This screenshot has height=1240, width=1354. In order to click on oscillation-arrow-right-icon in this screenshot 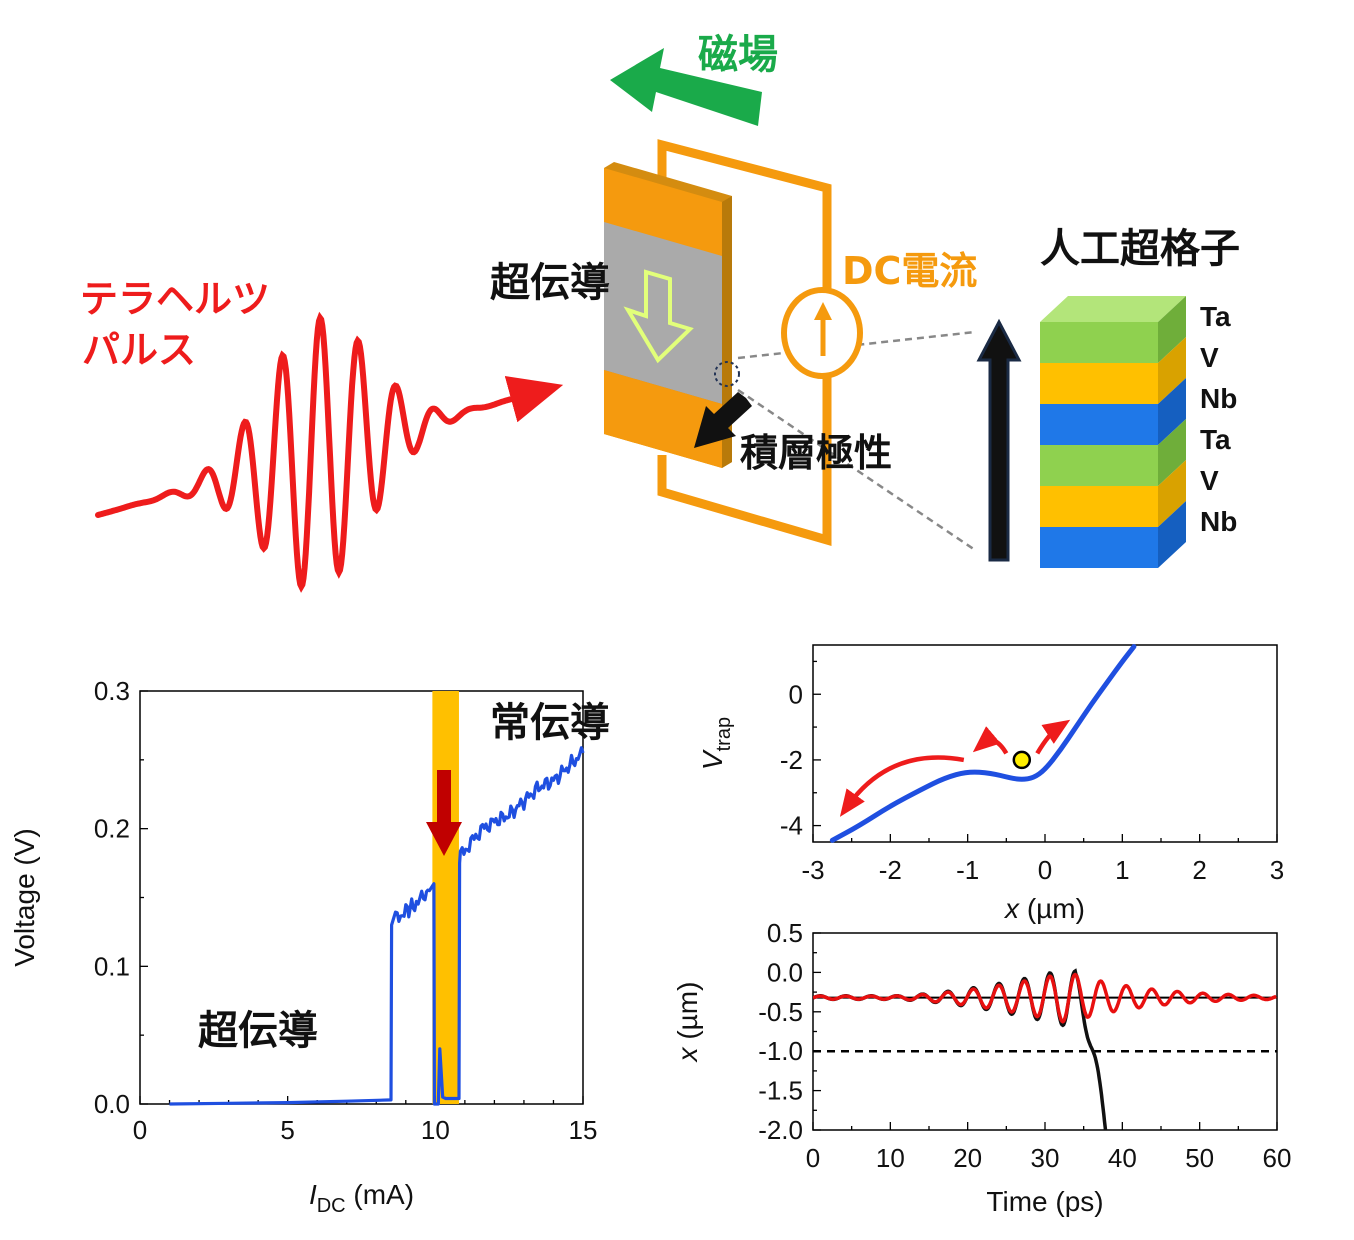, I will do `click(1053, 737)`.